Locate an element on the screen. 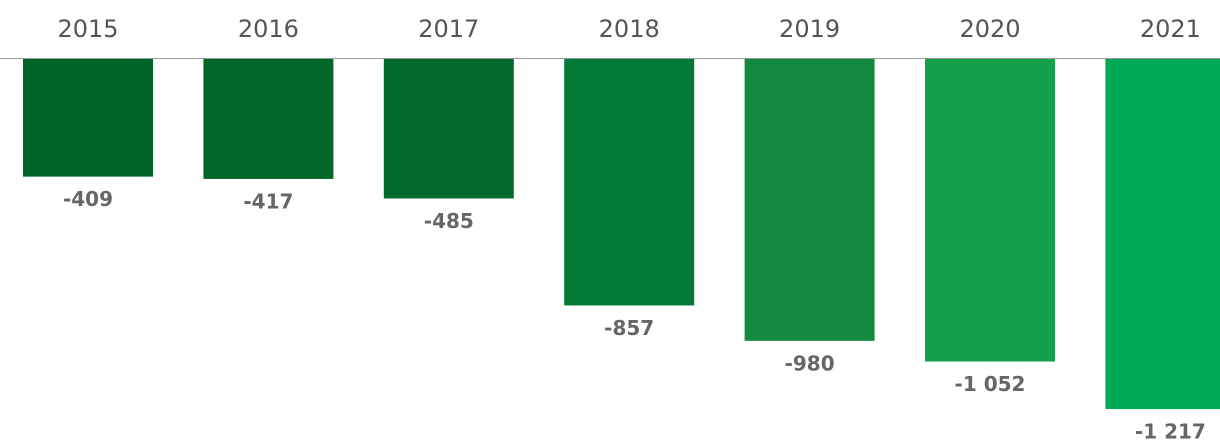  value-label: -485 is located at coordinates (449, 221).